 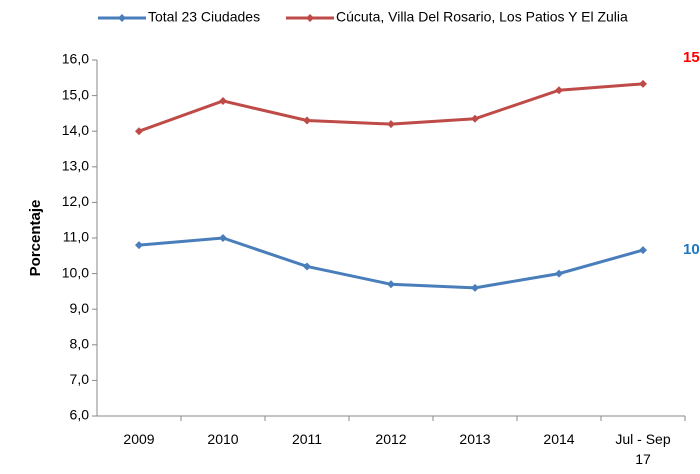 I want to click on y-tick-label: 15,0, so click(x=75, y=94).